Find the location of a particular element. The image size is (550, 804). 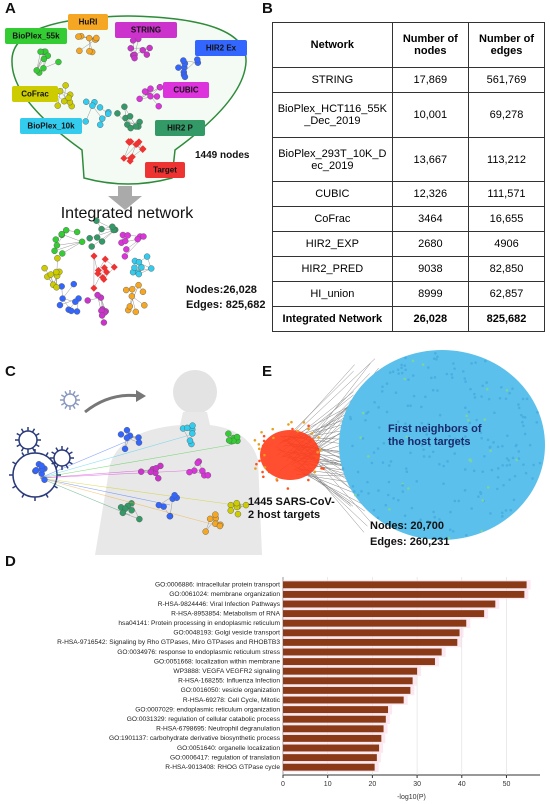

nodes-label: Nodes: 20,700 is located at coordinates (407, 526).